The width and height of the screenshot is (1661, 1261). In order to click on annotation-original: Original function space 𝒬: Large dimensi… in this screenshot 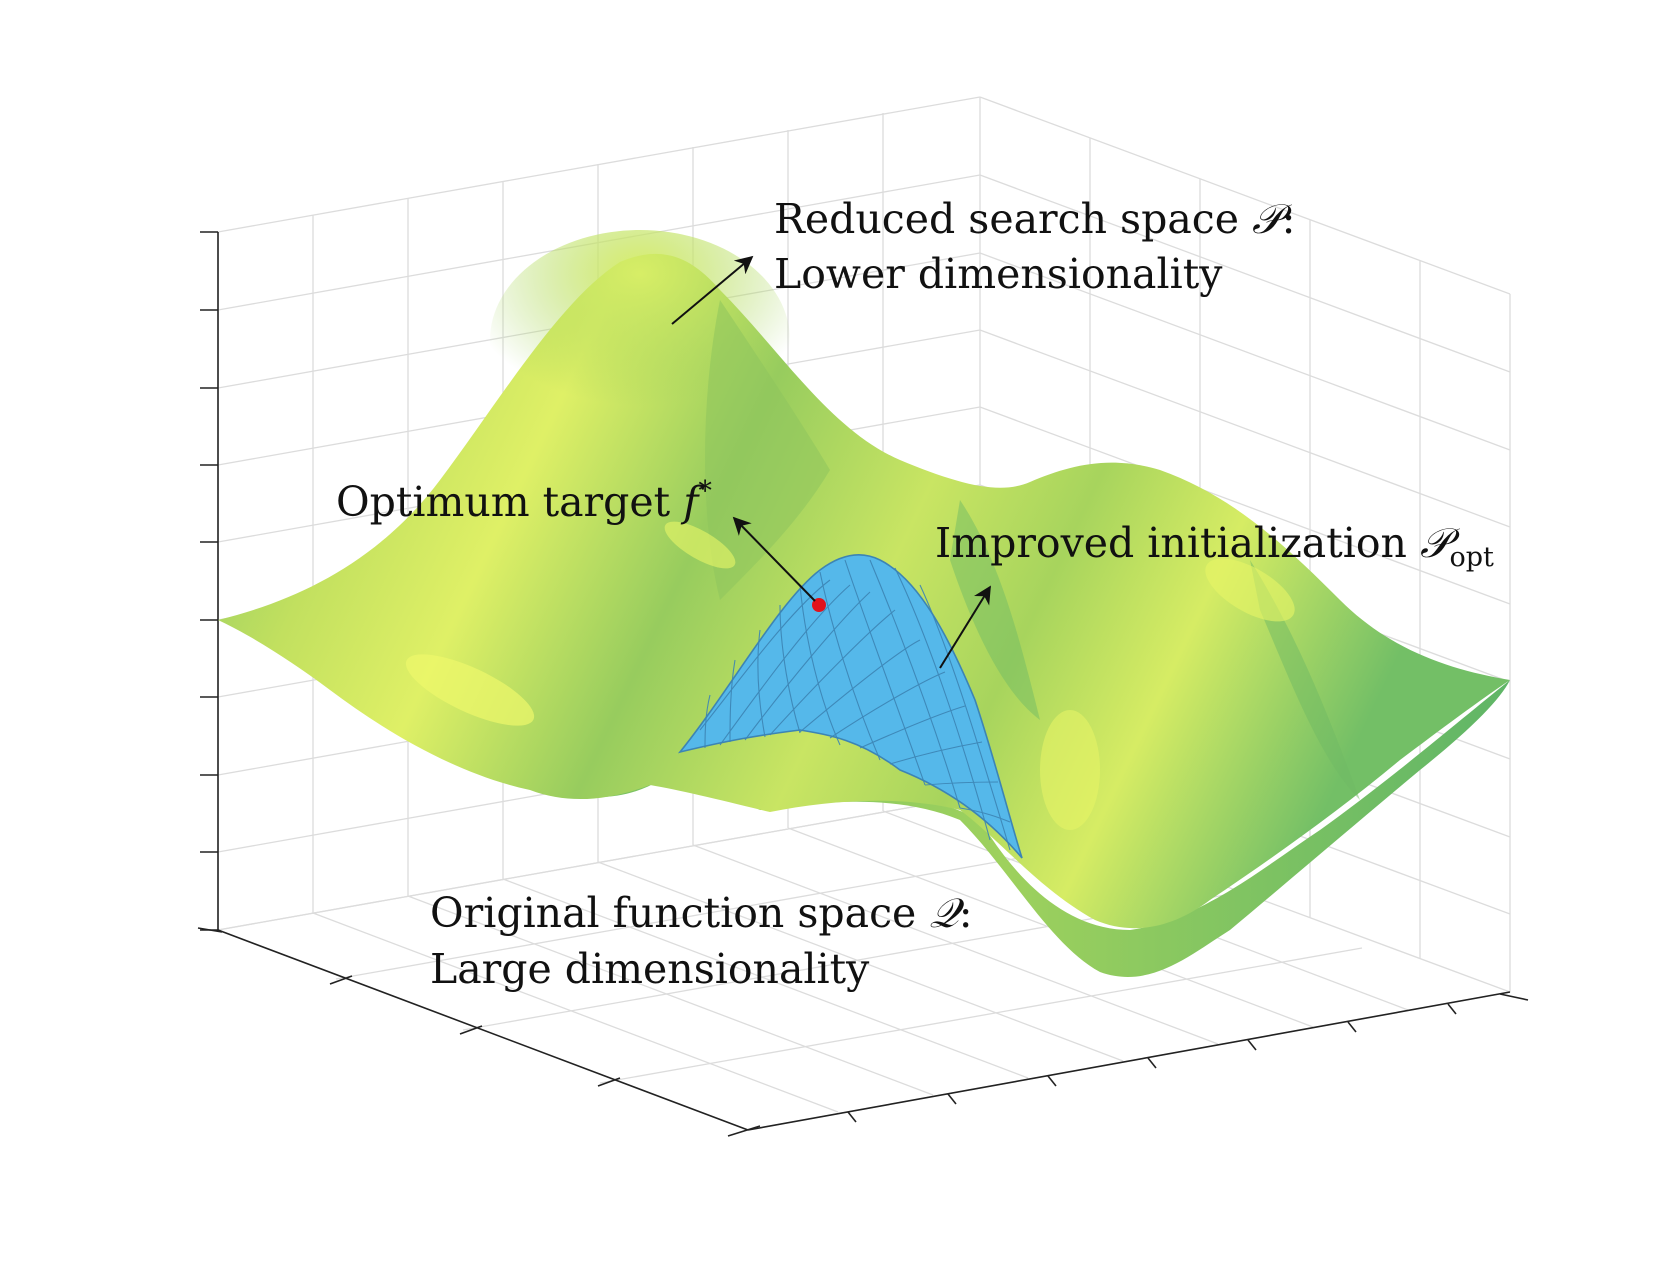, I will do `click(701, 941)`.